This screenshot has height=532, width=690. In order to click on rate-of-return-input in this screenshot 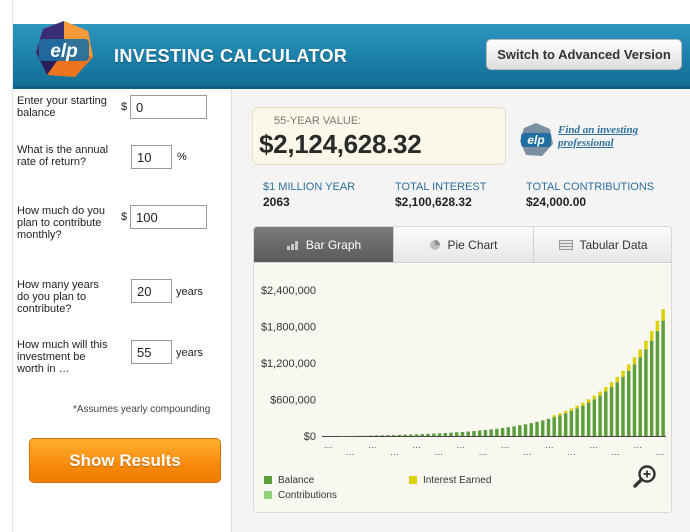, I will do `click(151, 157)`.